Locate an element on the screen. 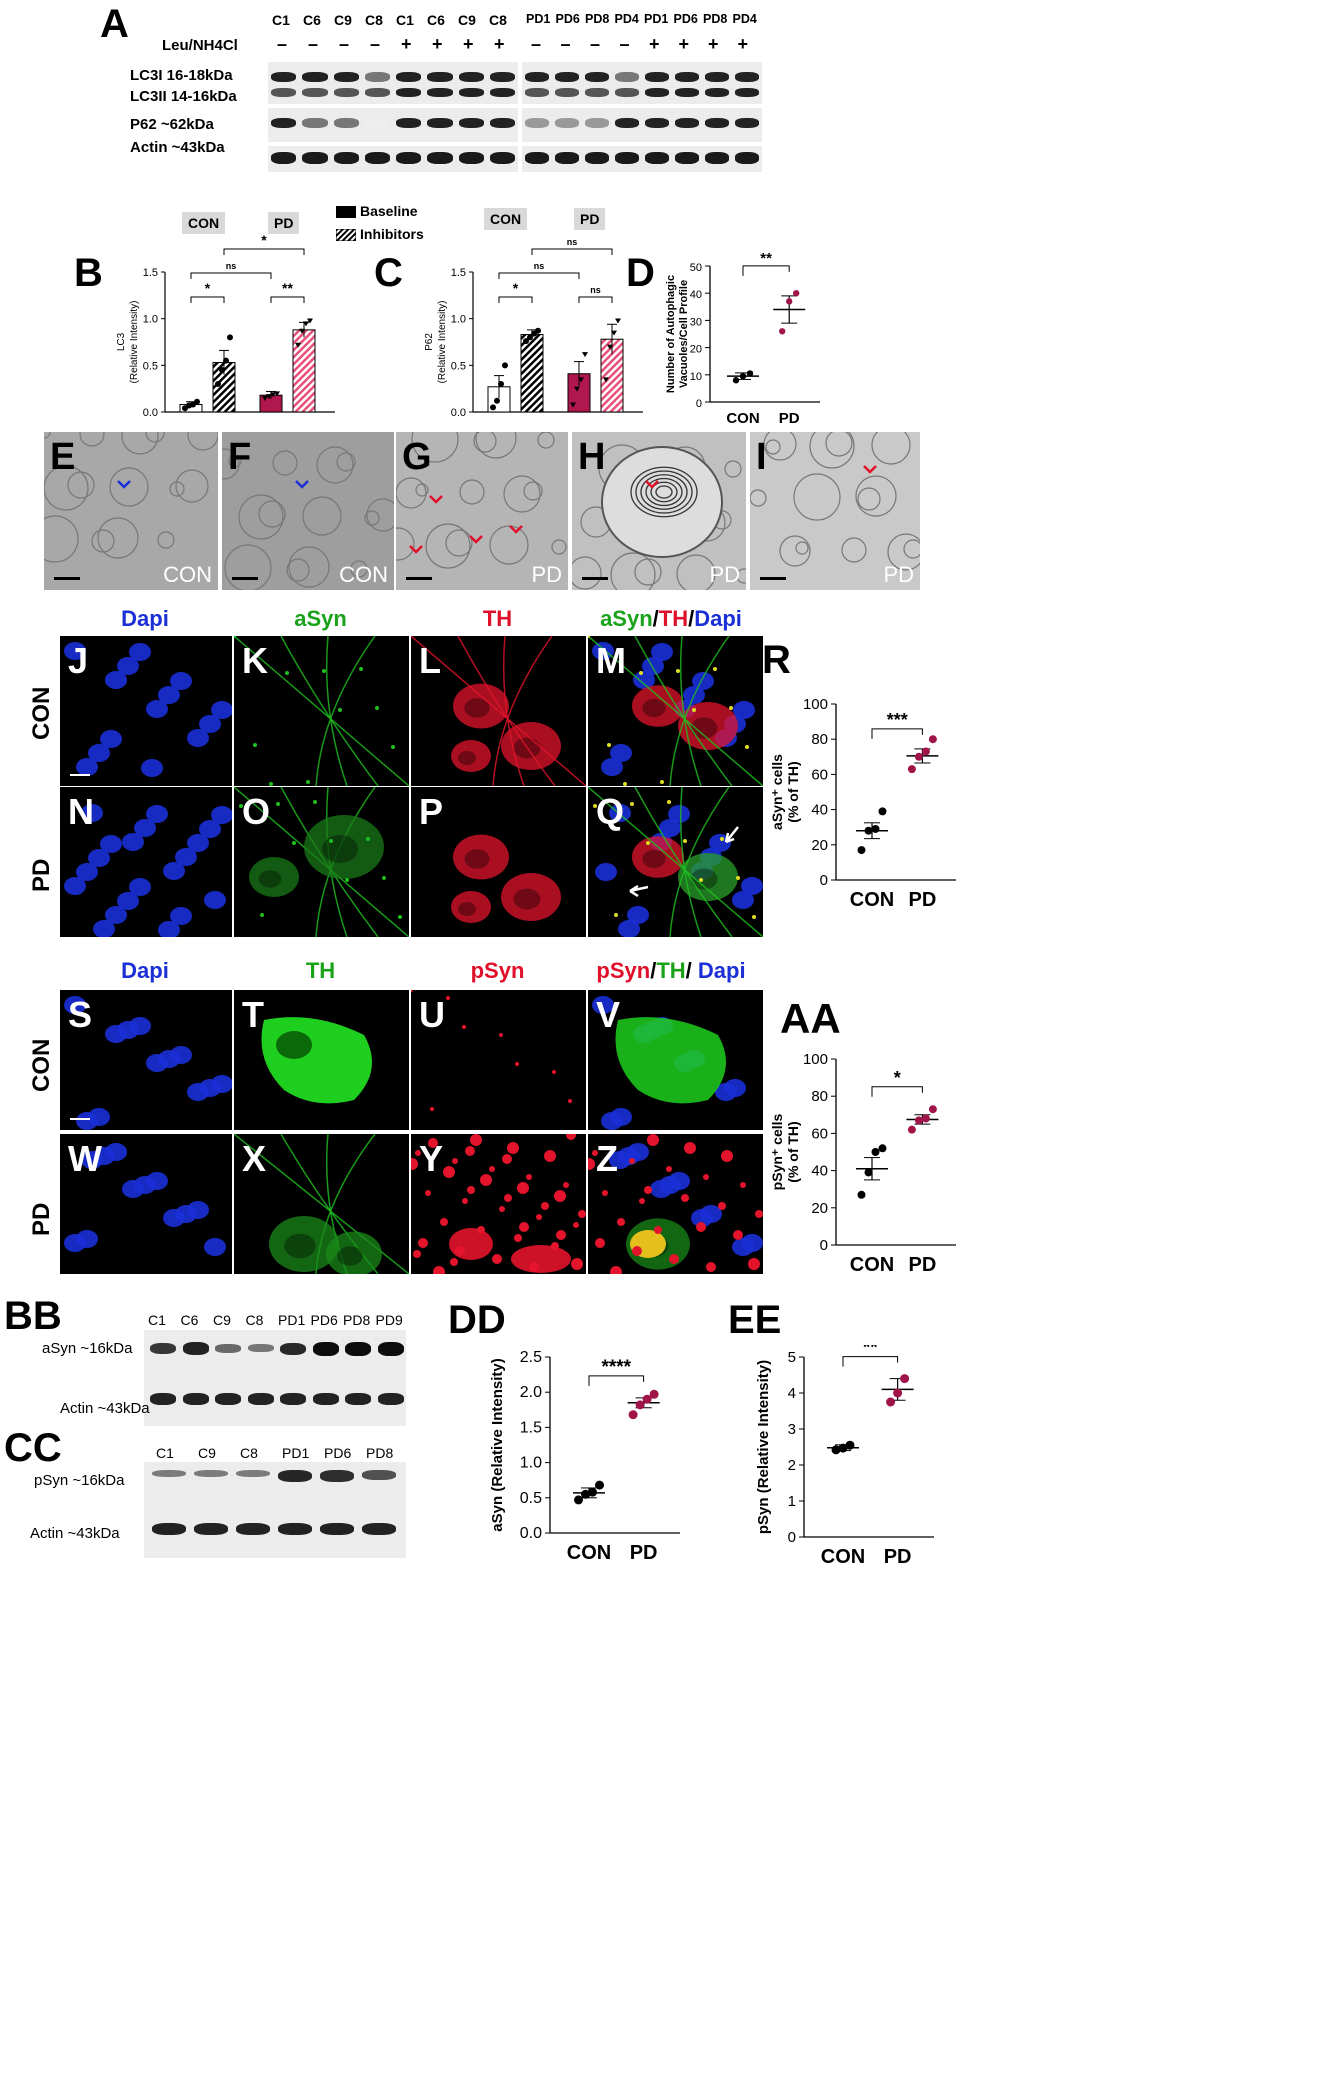 Image resolution: width=1344 pixels, height=2100 pixels. y-tick-label: 30 is located at coordinates (696, 322).